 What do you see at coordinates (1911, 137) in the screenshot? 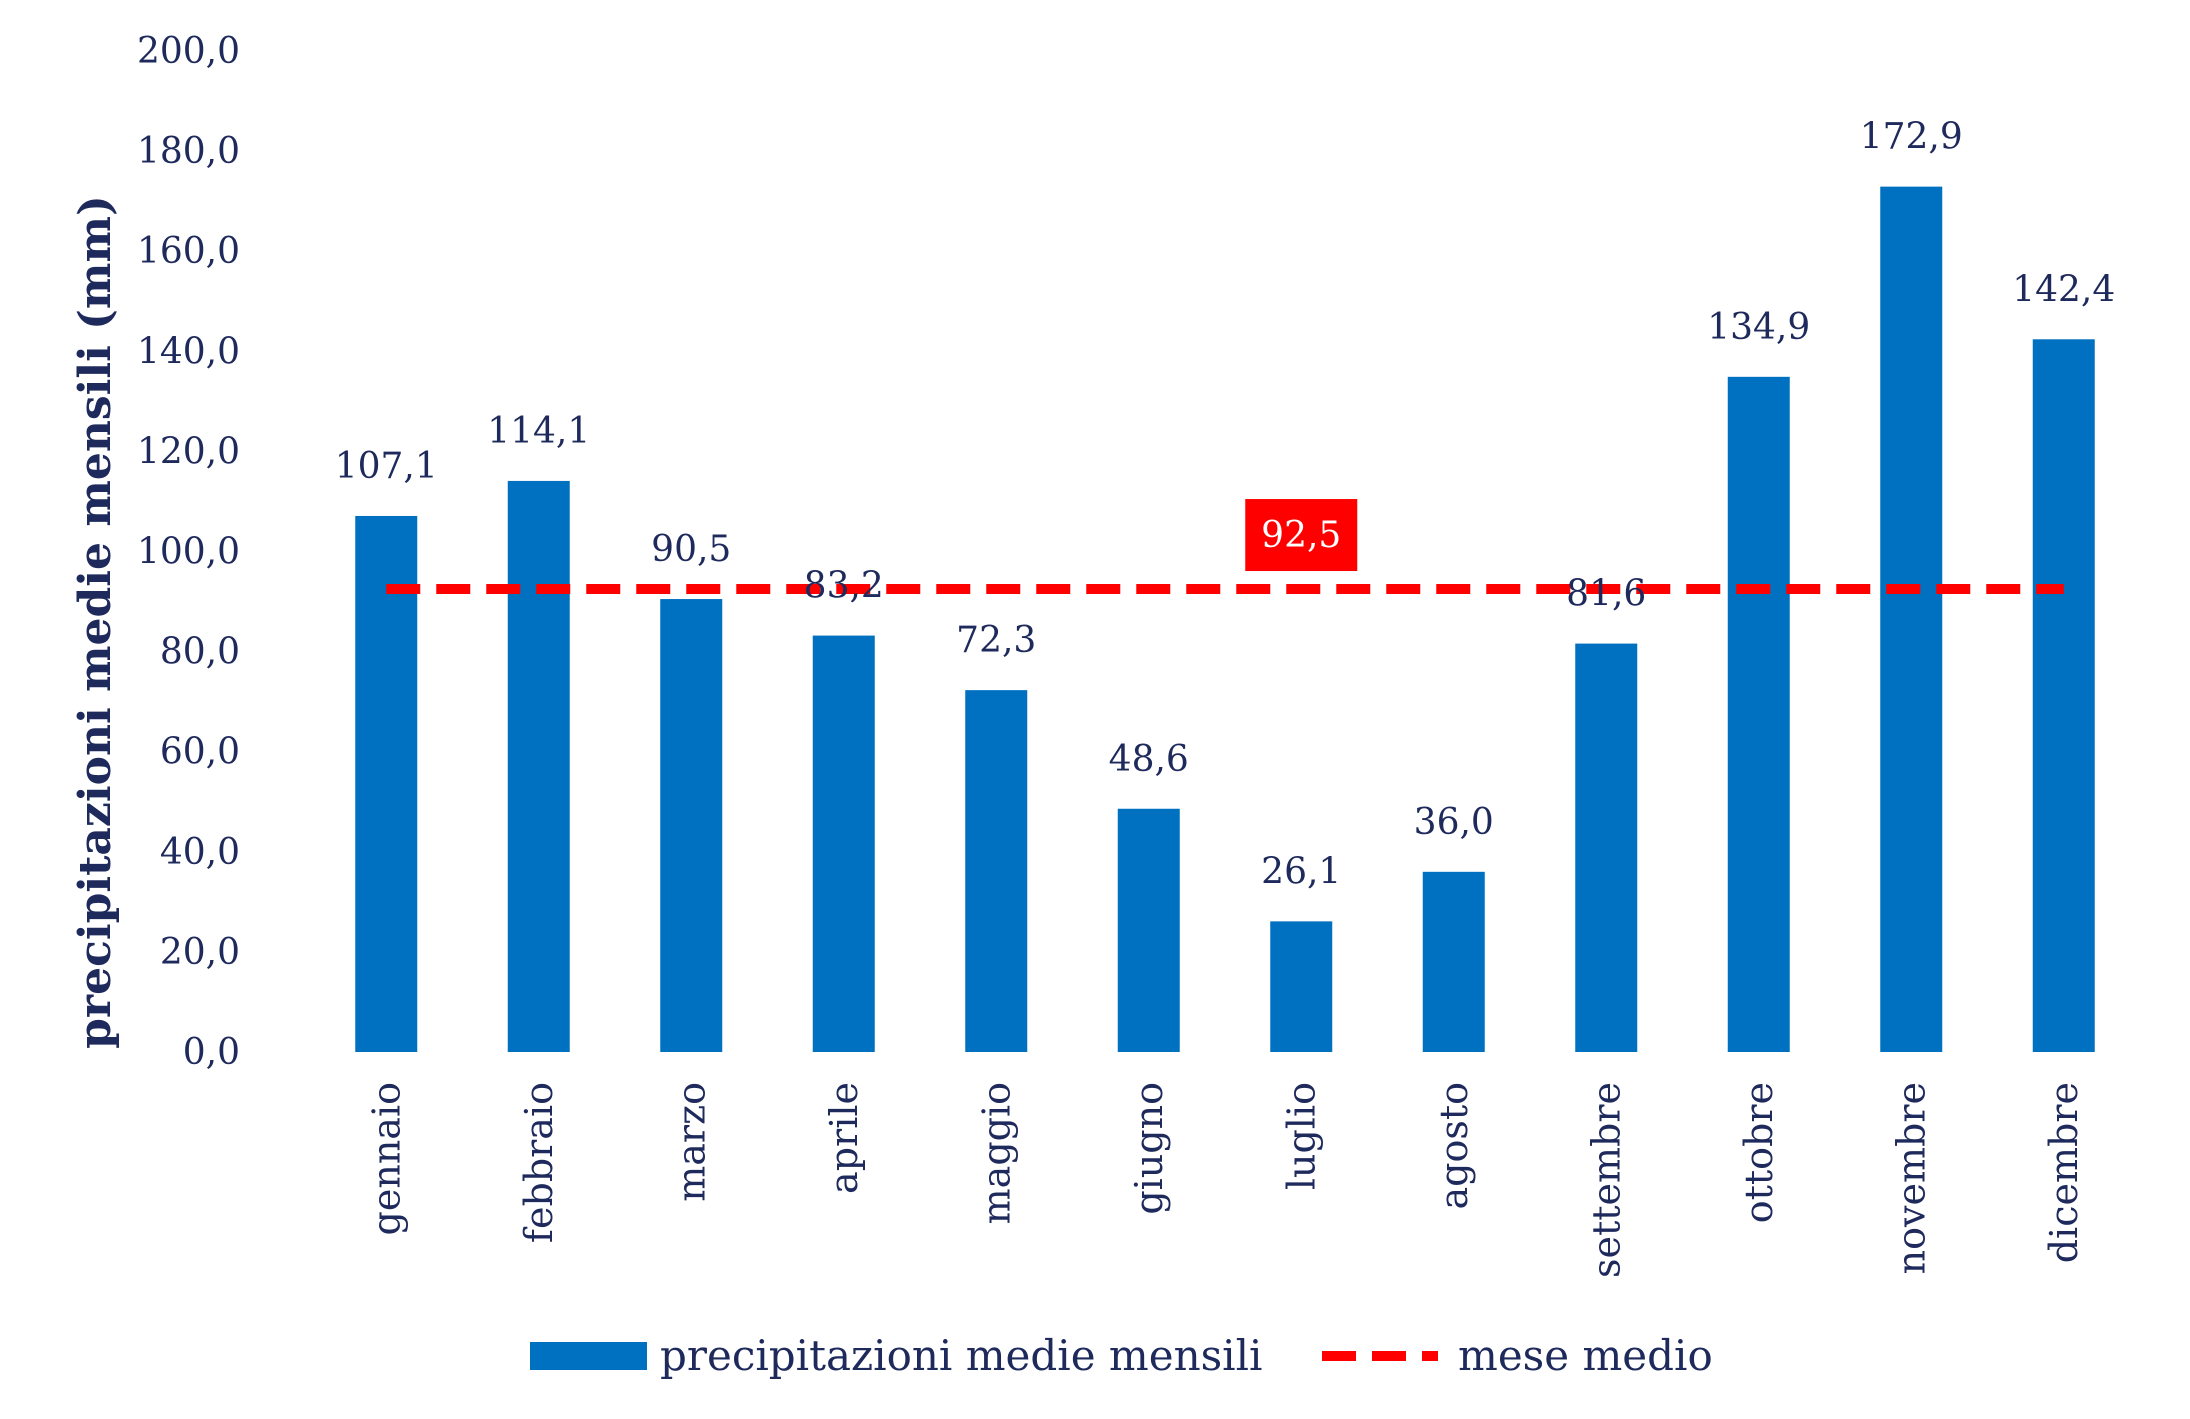
I see `data-label-novembre: 172,9` at bounding box center [1911, 137].